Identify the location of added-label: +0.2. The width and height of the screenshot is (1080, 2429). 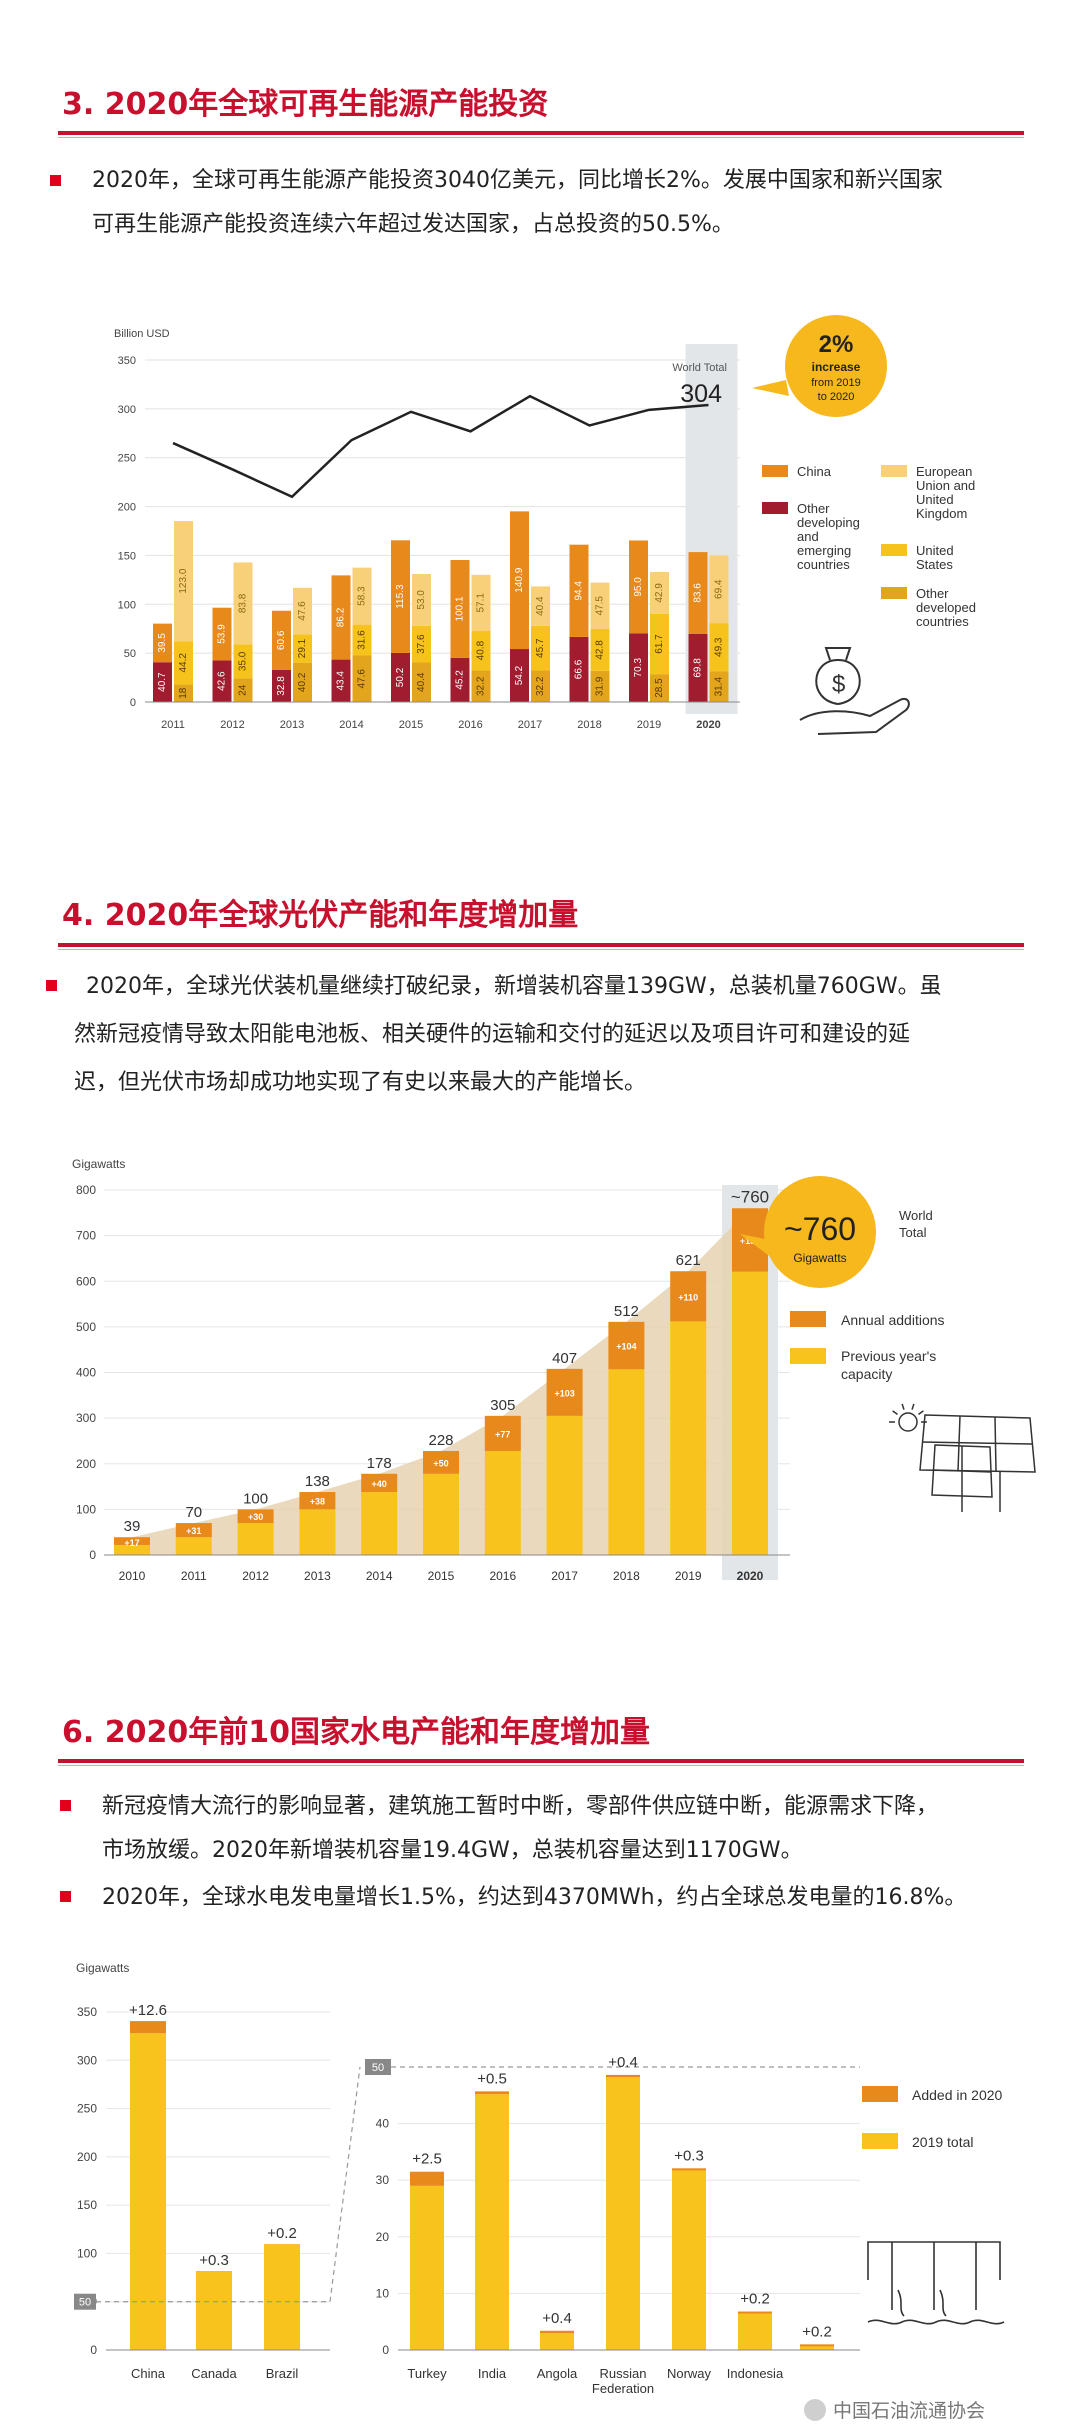
(755, 2299).